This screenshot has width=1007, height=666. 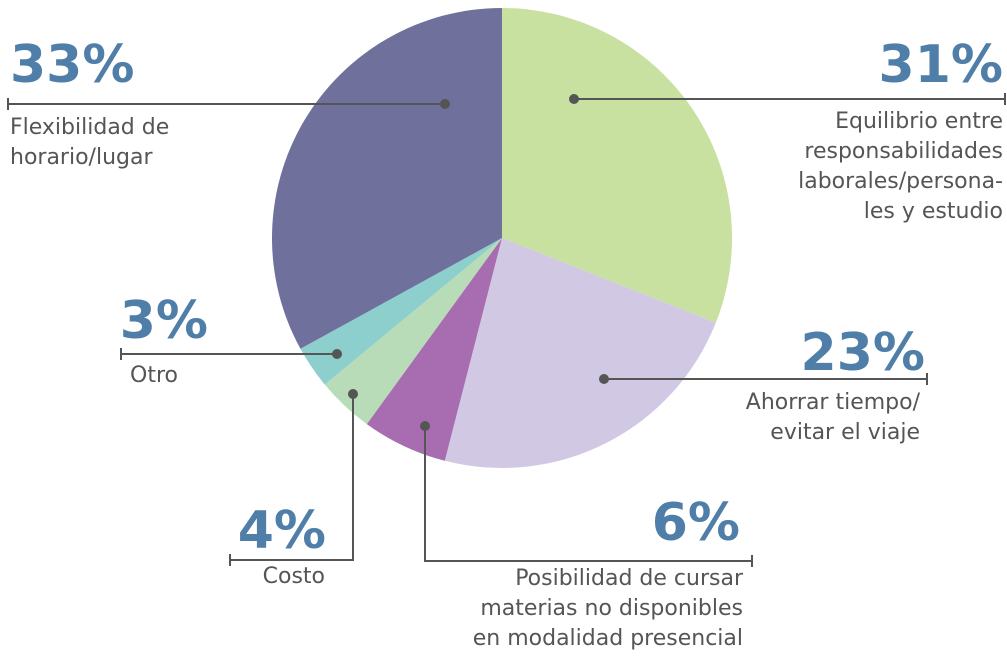 What do you see at coordinates (941, 65) in the screenshot?
I see `value-label: 31%` at bounding box center [941, 65].